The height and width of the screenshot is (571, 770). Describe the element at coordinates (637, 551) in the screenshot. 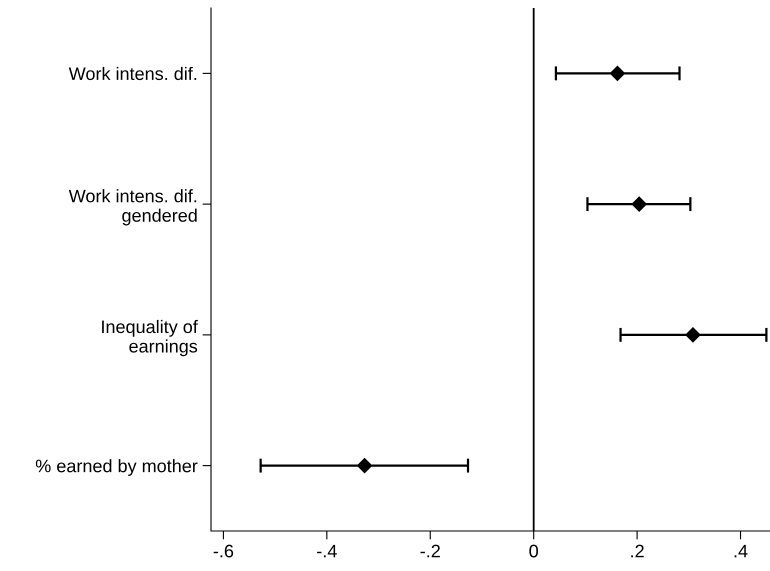

I see `x-tick-label: .2` at that location.